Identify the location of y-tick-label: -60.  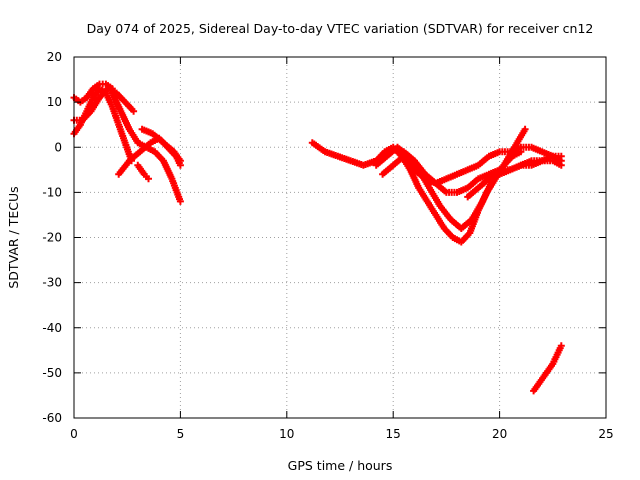
(52, 418).